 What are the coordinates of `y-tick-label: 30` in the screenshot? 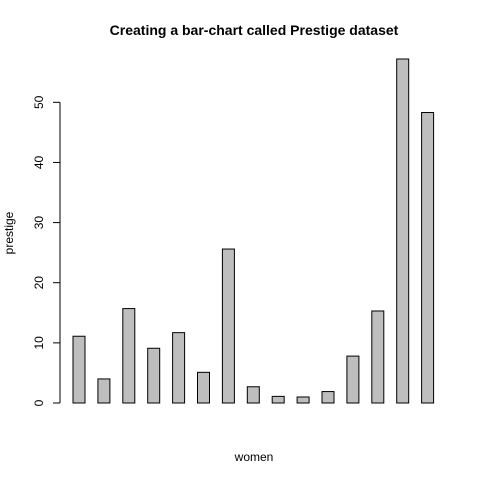 It's located at (39, 223).